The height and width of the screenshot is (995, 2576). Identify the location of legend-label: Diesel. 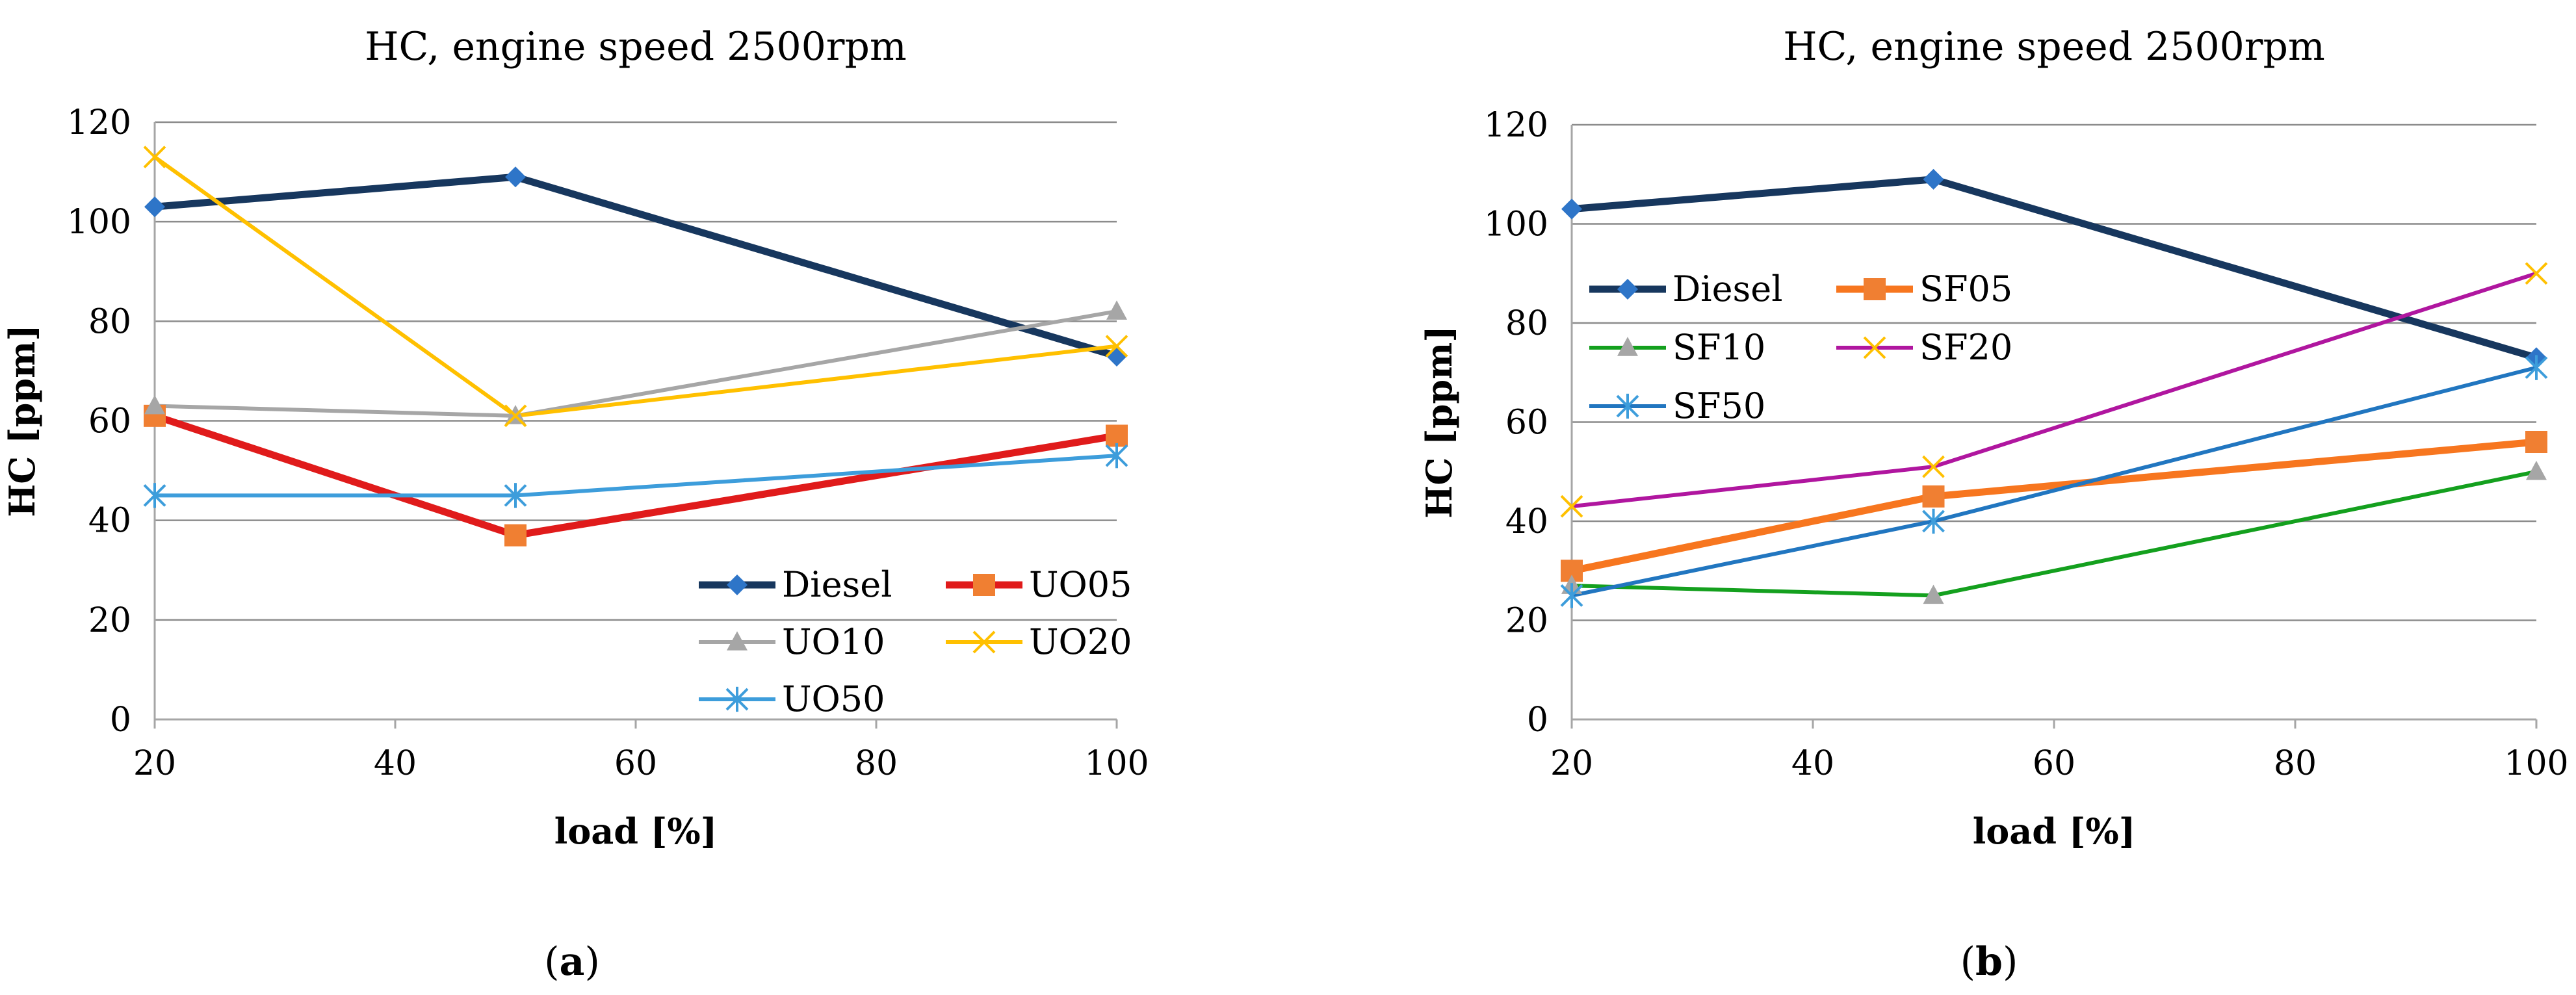
(837, 584).